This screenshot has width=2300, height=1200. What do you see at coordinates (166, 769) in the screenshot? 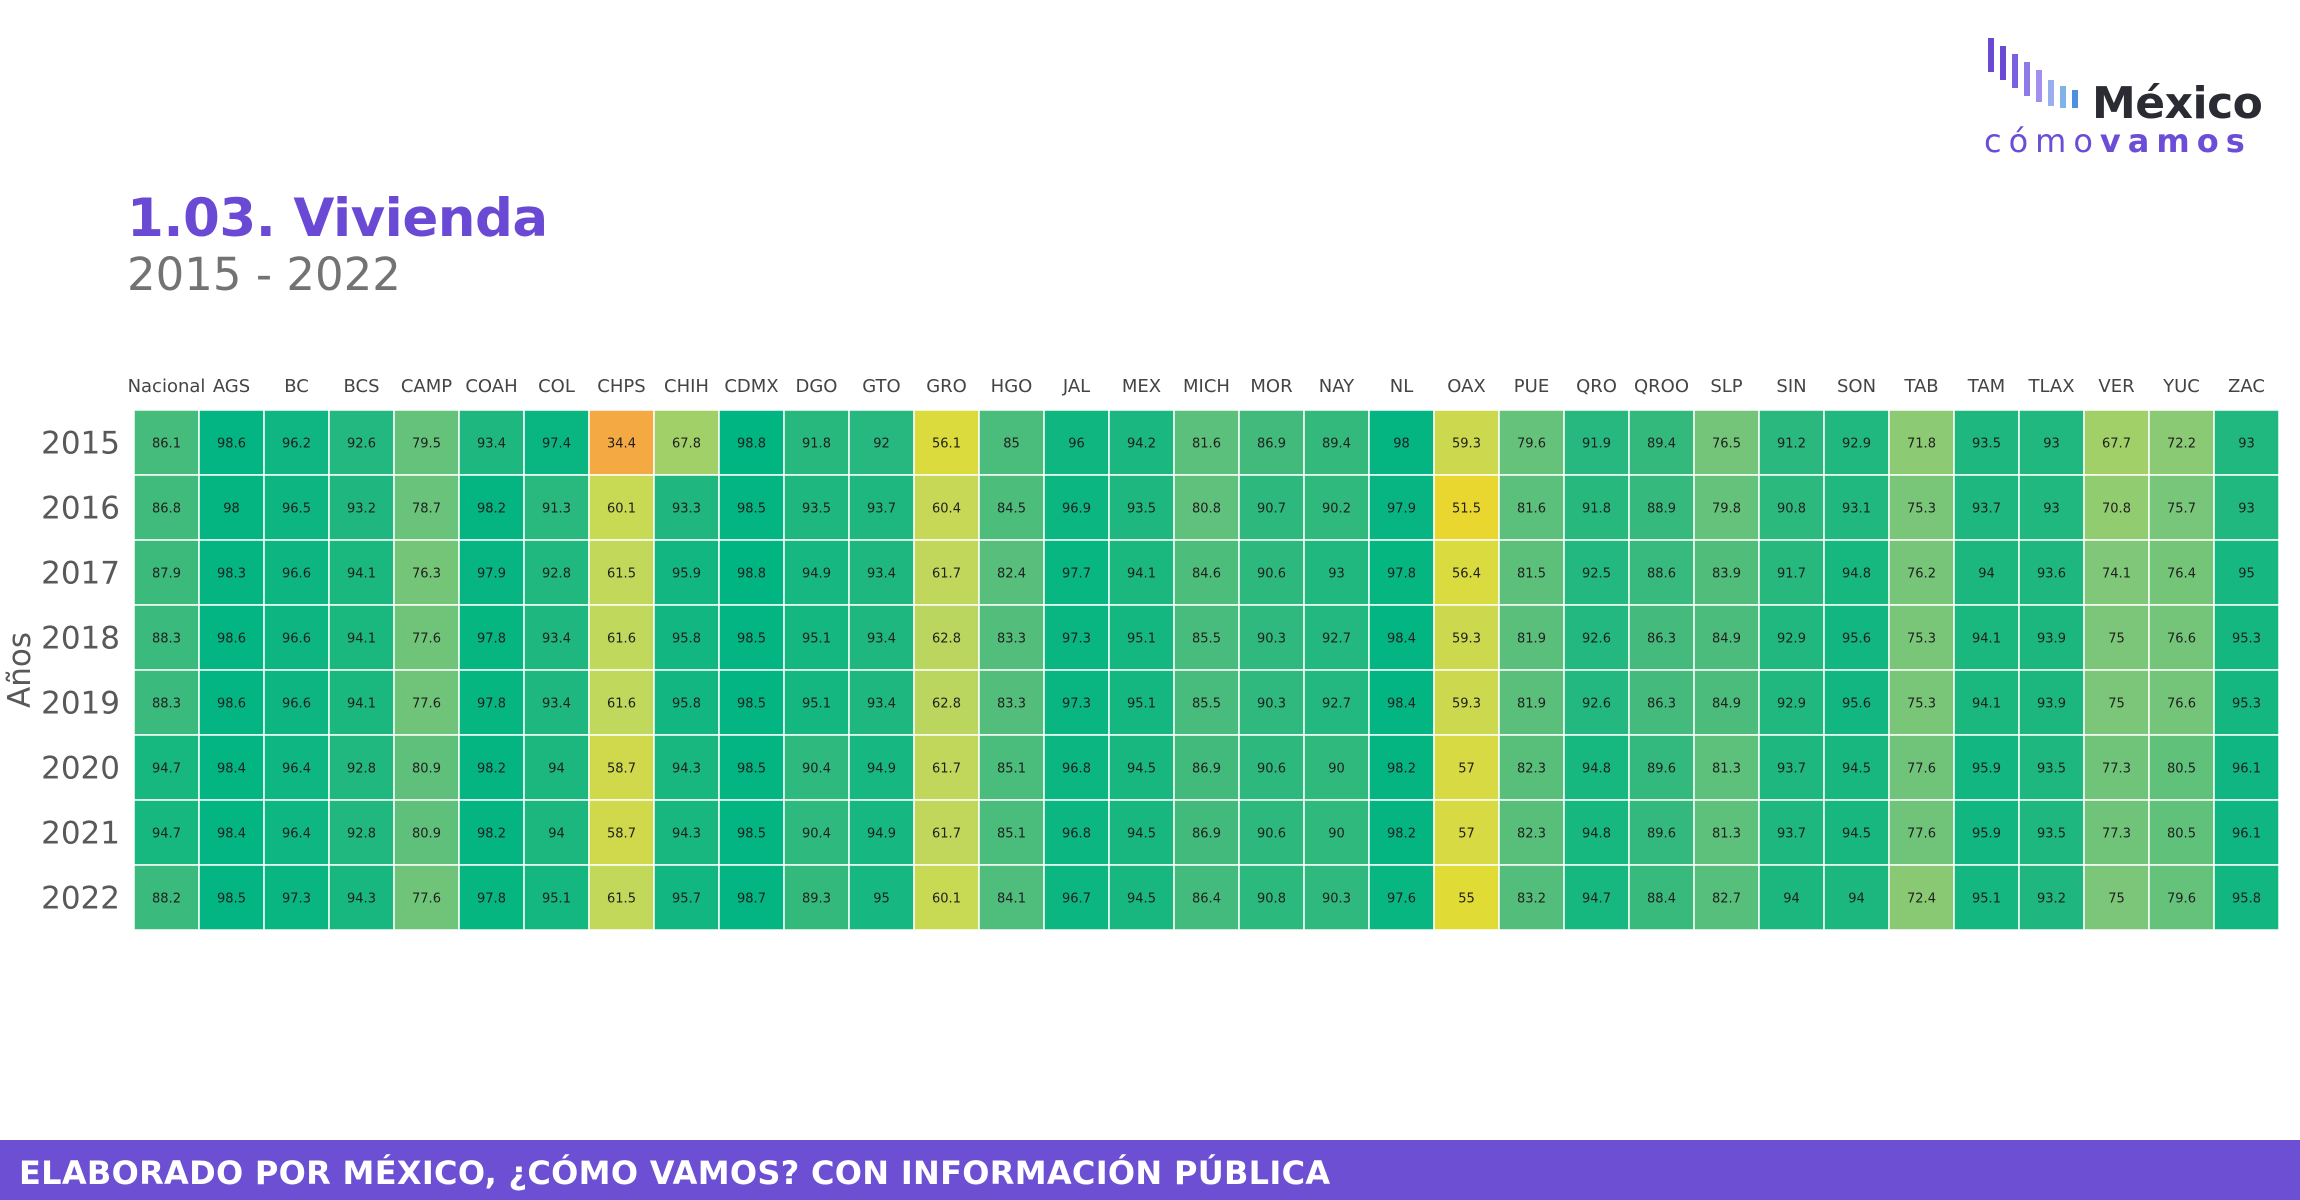
I see `cell-value-label: 94.7` at bounding box center [166, 769].